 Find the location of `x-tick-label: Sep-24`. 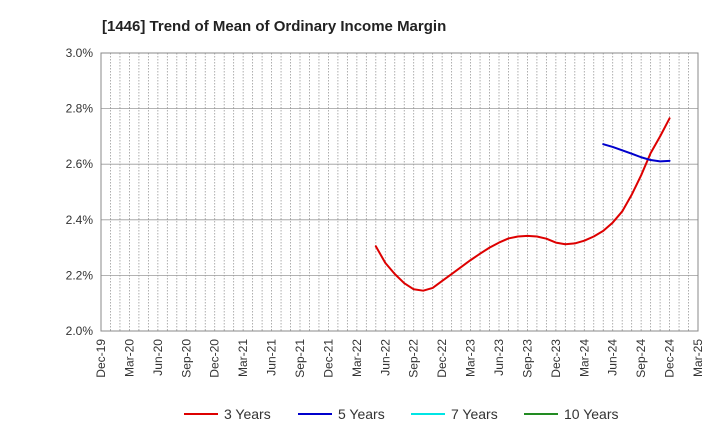

x-tick-label: Sep-24 is located at coordinates (641, 358).